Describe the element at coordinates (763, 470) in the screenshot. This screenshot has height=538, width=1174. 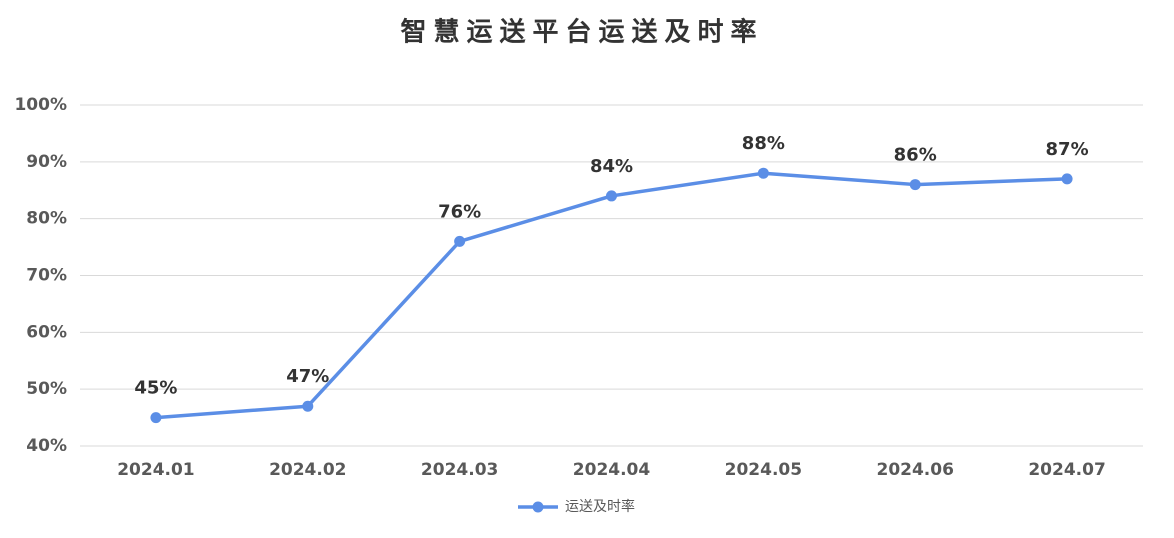
I see `x-tick-label: 2024.05` at that location.